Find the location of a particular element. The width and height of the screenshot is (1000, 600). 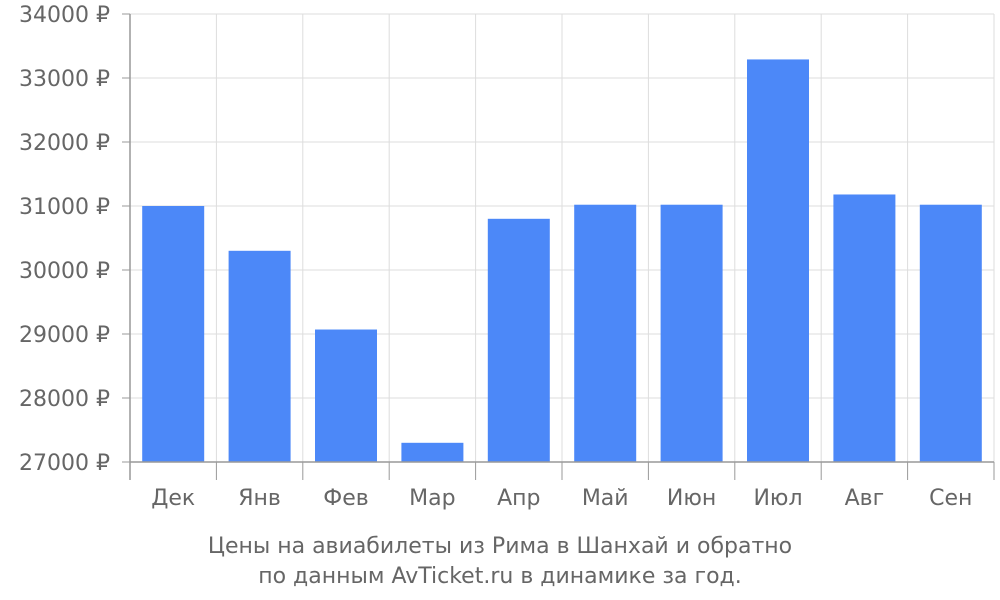

x-tick-label: Май is located at coordinates (605, 498).